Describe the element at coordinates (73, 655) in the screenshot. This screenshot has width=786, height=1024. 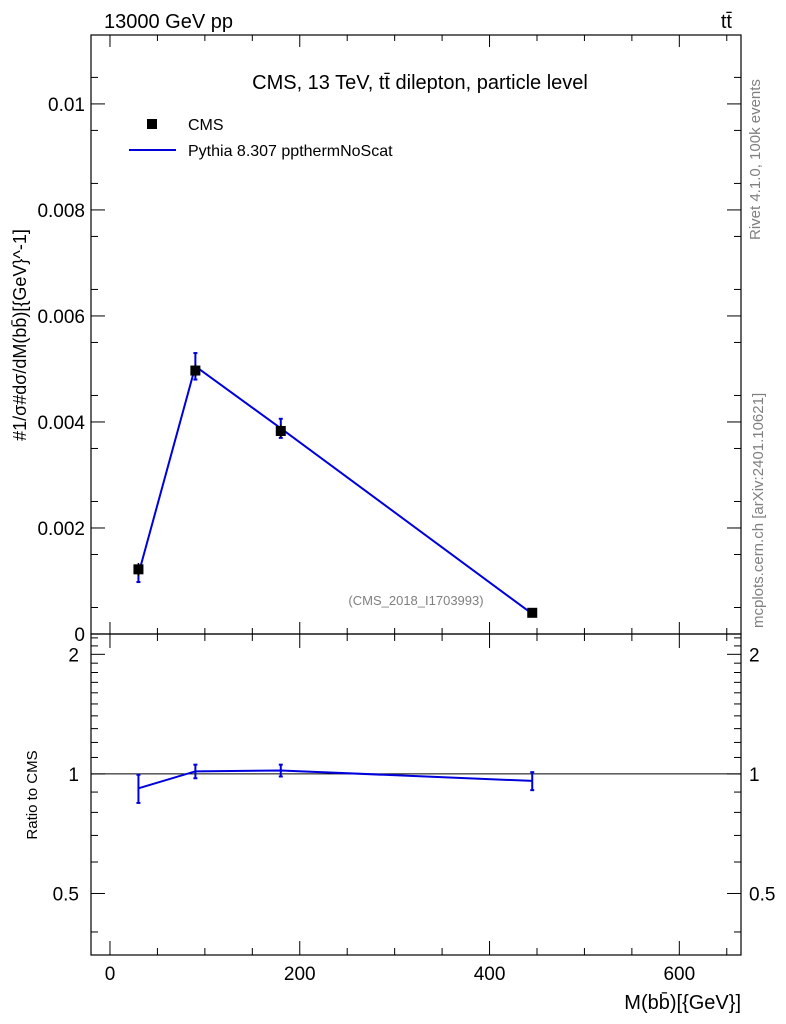
I see `ratio-y-tick-label-left: 2` at that location.